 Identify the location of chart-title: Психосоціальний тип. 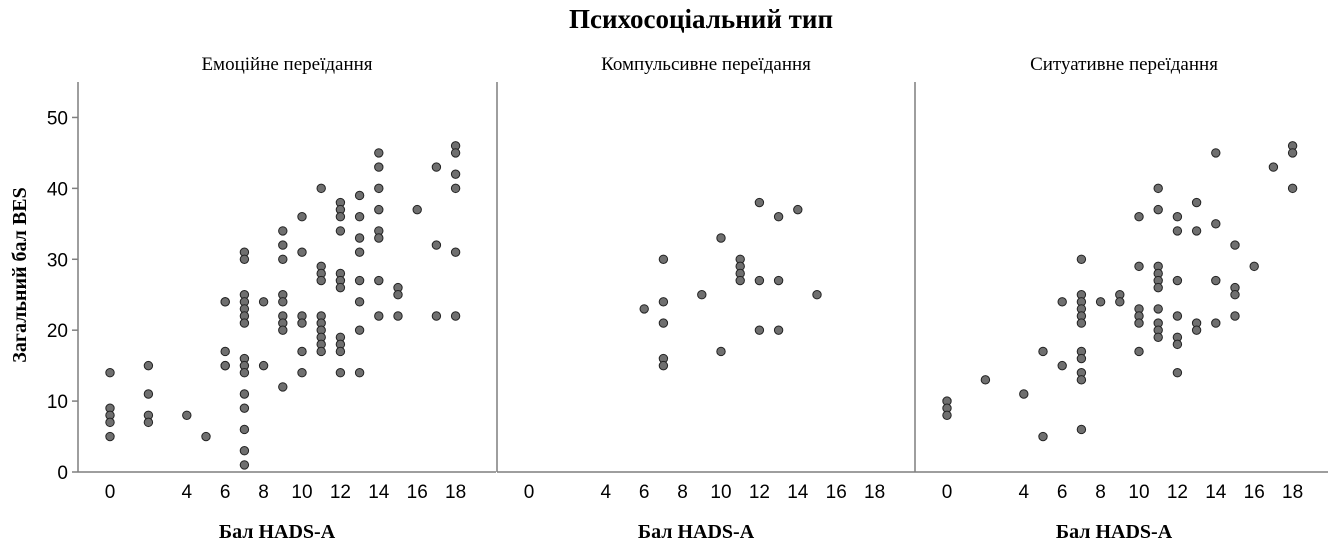
(701, 19).